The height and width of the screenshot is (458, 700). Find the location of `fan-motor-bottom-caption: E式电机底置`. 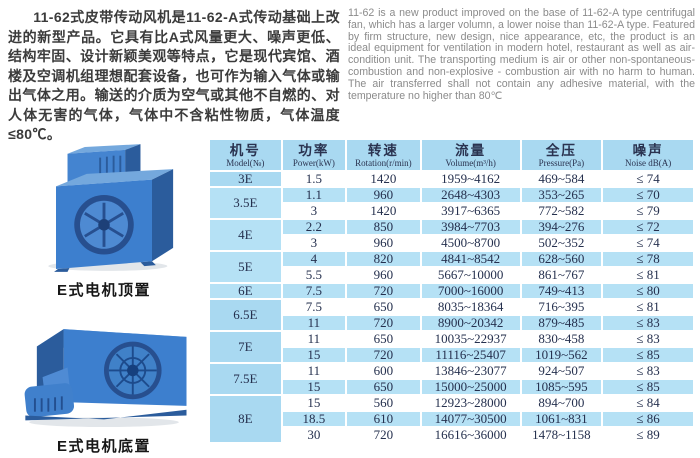

fan-motor-bottom-caption: E式电机底置 is located at coordinates (103, 446).